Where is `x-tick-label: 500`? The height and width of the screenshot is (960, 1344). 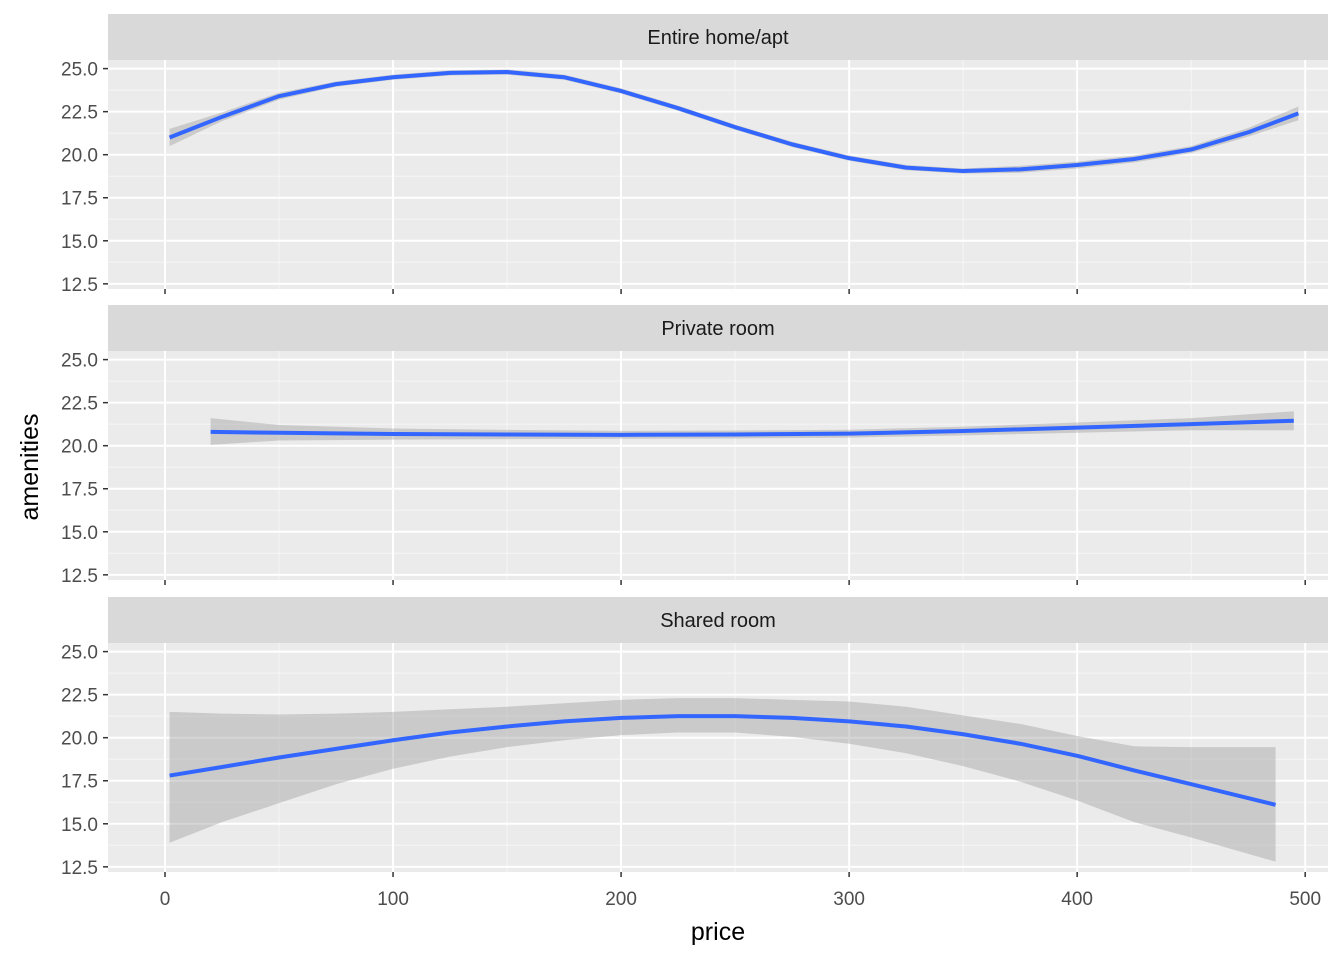
x-tick-label: 500 is located at coordinates (1305, 899).